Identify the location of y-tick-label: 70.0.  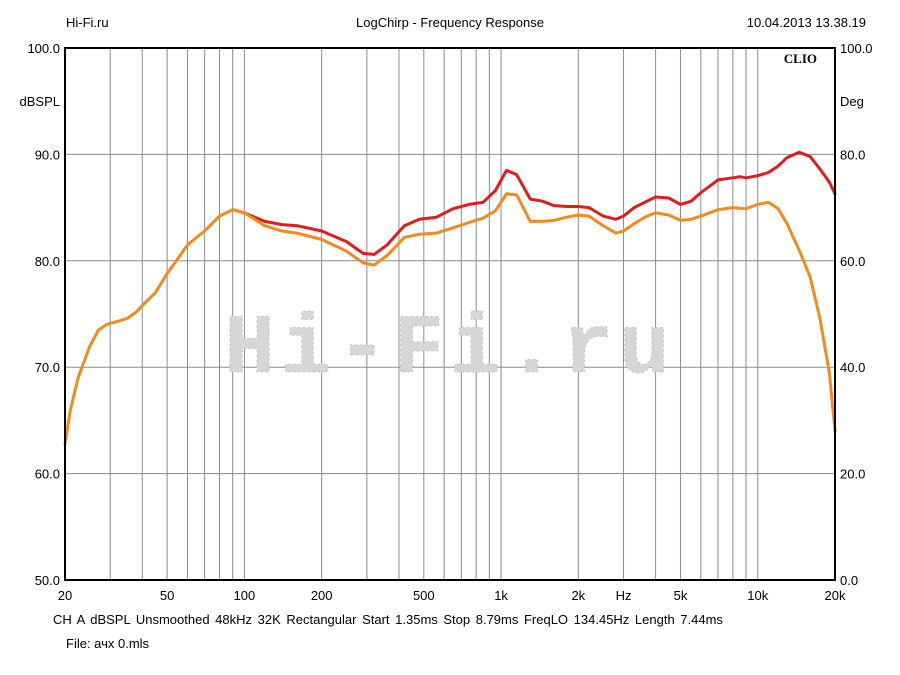
(47, 367).